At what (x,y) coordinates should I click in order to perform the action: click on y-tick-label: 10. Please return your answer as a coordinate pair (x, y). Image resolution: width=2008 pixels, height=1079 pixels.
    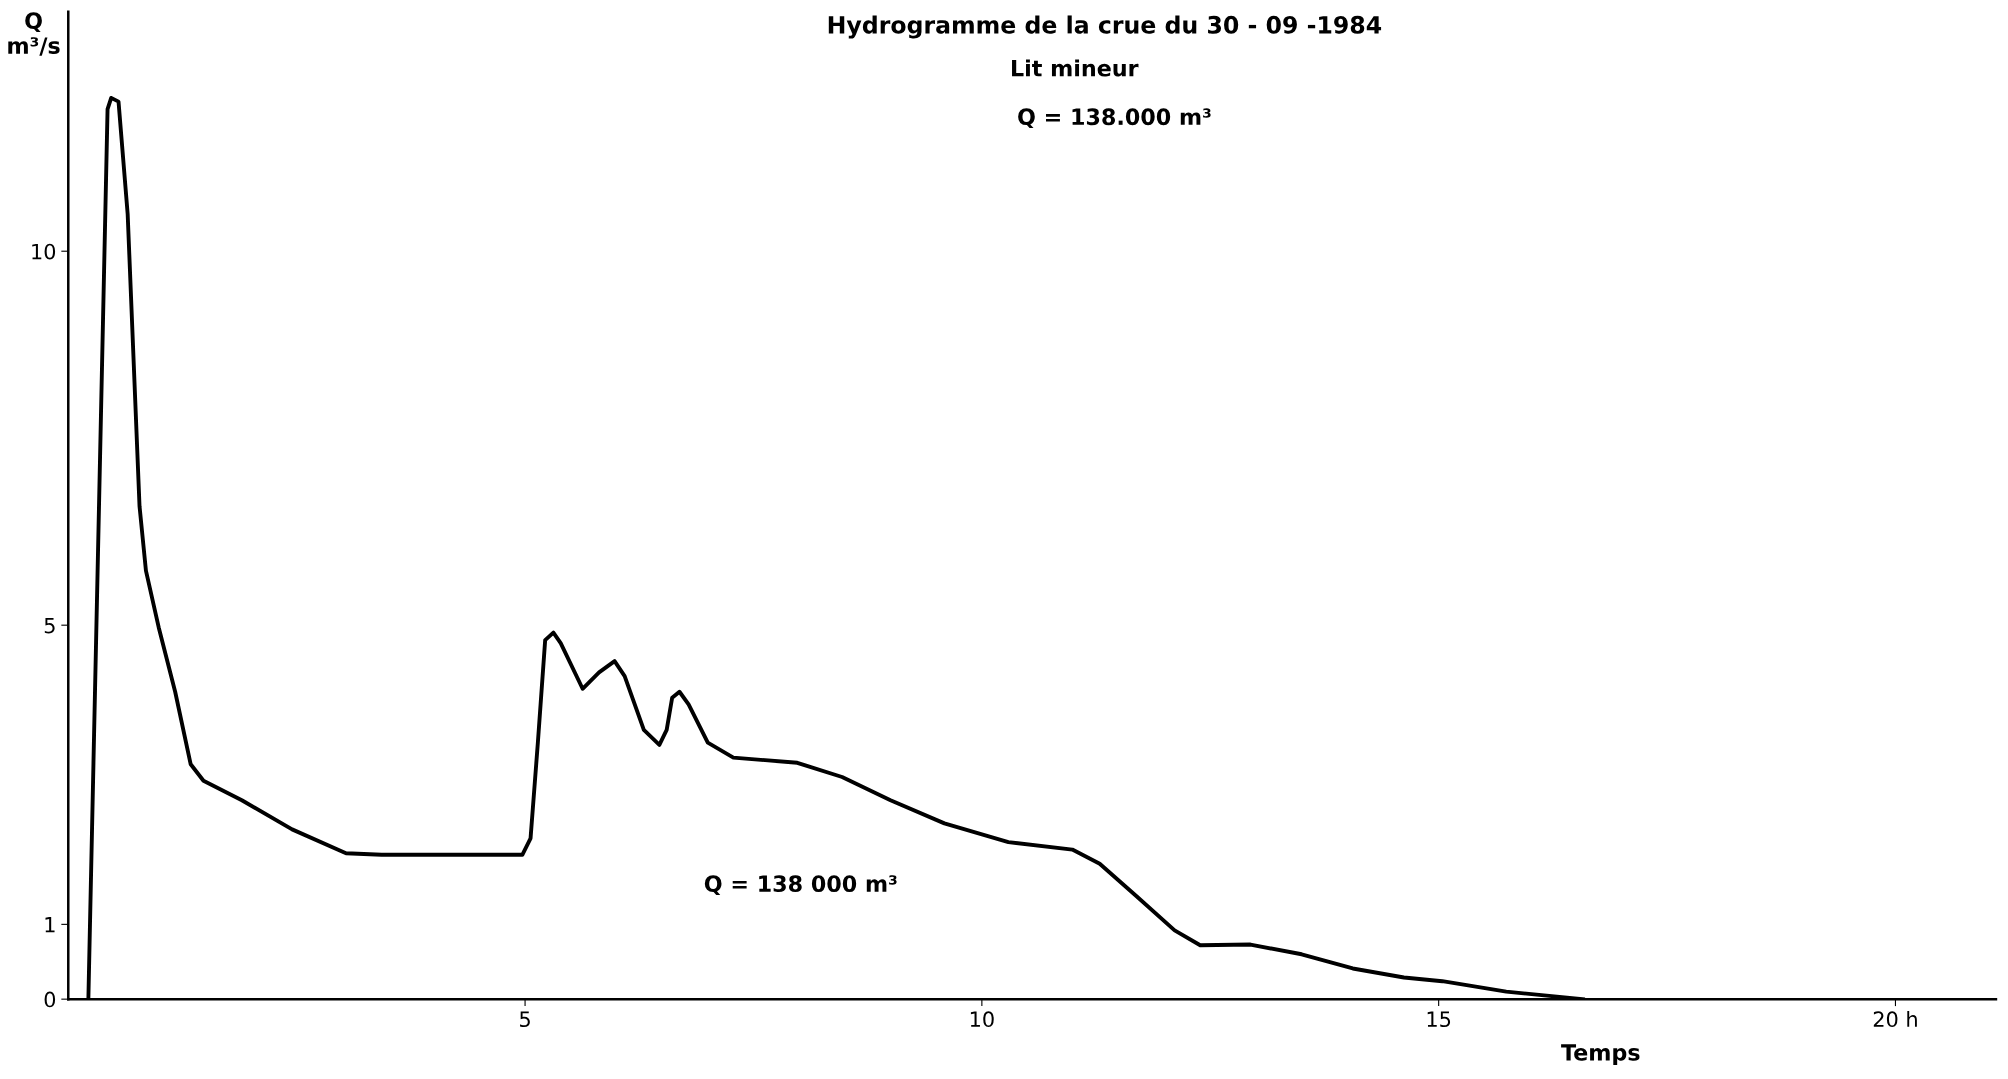
    Looking at the image, I should click on (44, 251).